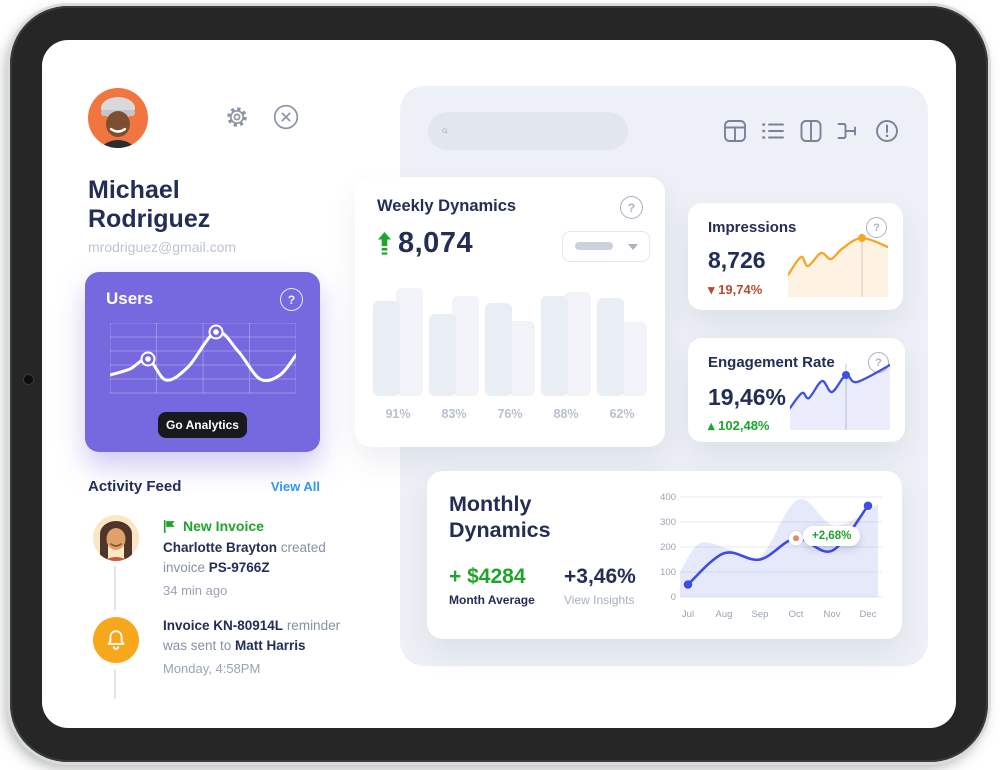 The image size is (1000, 770). I want to click on engagement-card: Engagement Rate ? 19,46% ▴ 102,48%, so click(796, 390).